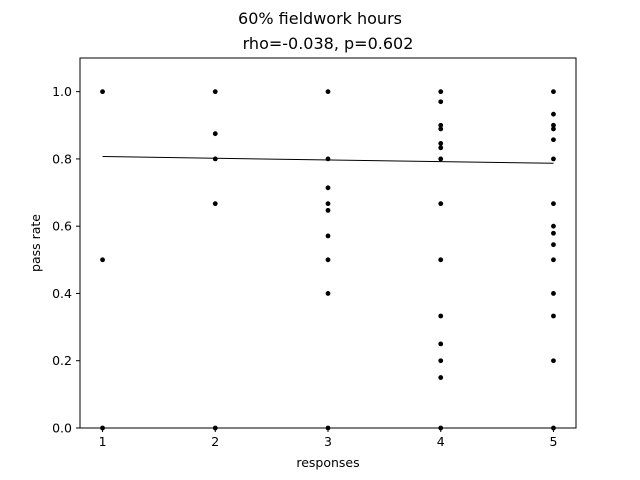  Describe the element at coordinates (441, 441) in the screenshot. I see `x-tick-label: 4` at that location.